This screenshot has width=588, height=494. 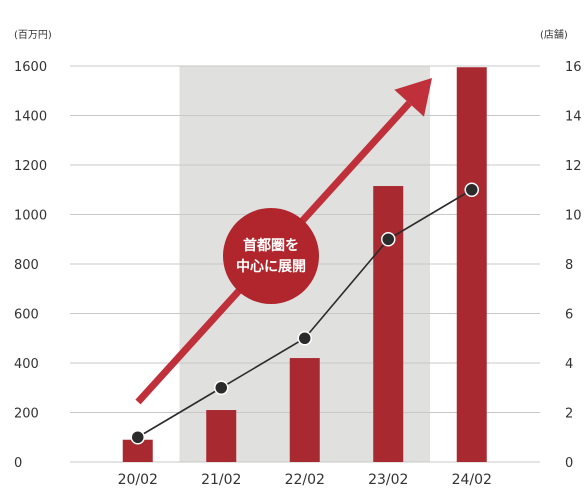 I want to click on left-axis-unit-label: (百万円), so click(x=33, y=35).